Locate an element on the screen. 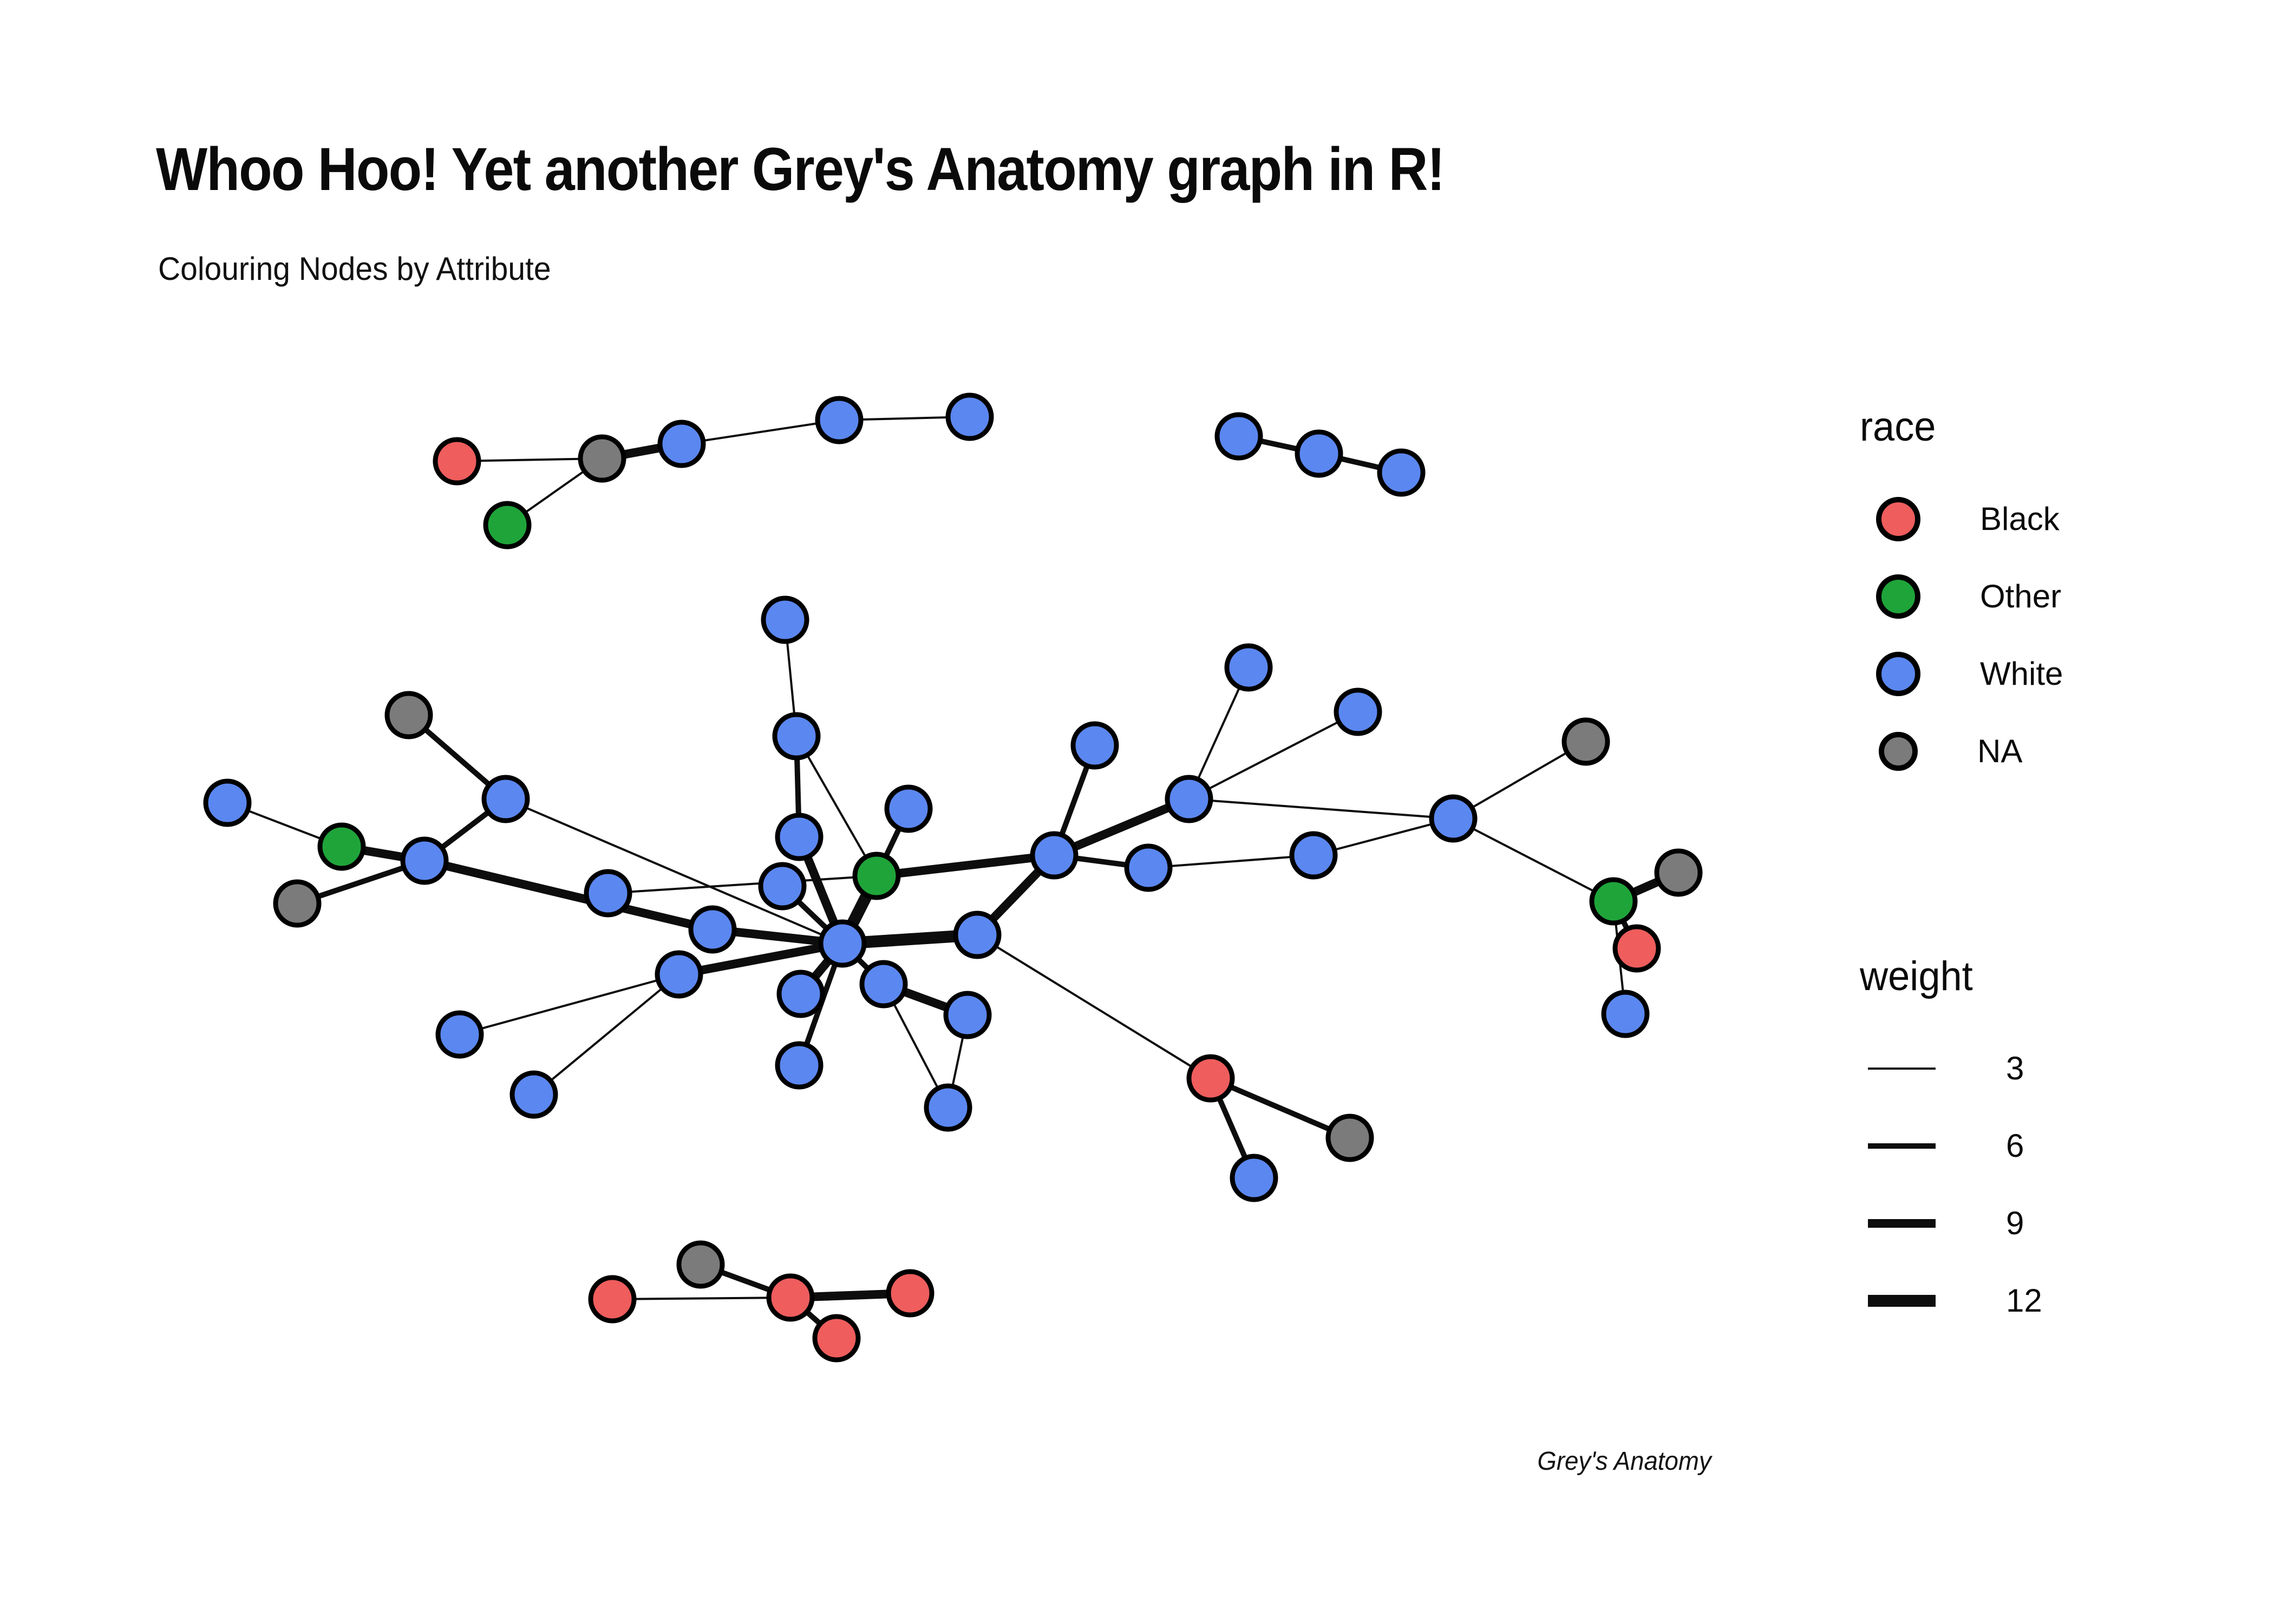  plot-caption: Grey's Anatomy is located at coordinates (1624, 1461).